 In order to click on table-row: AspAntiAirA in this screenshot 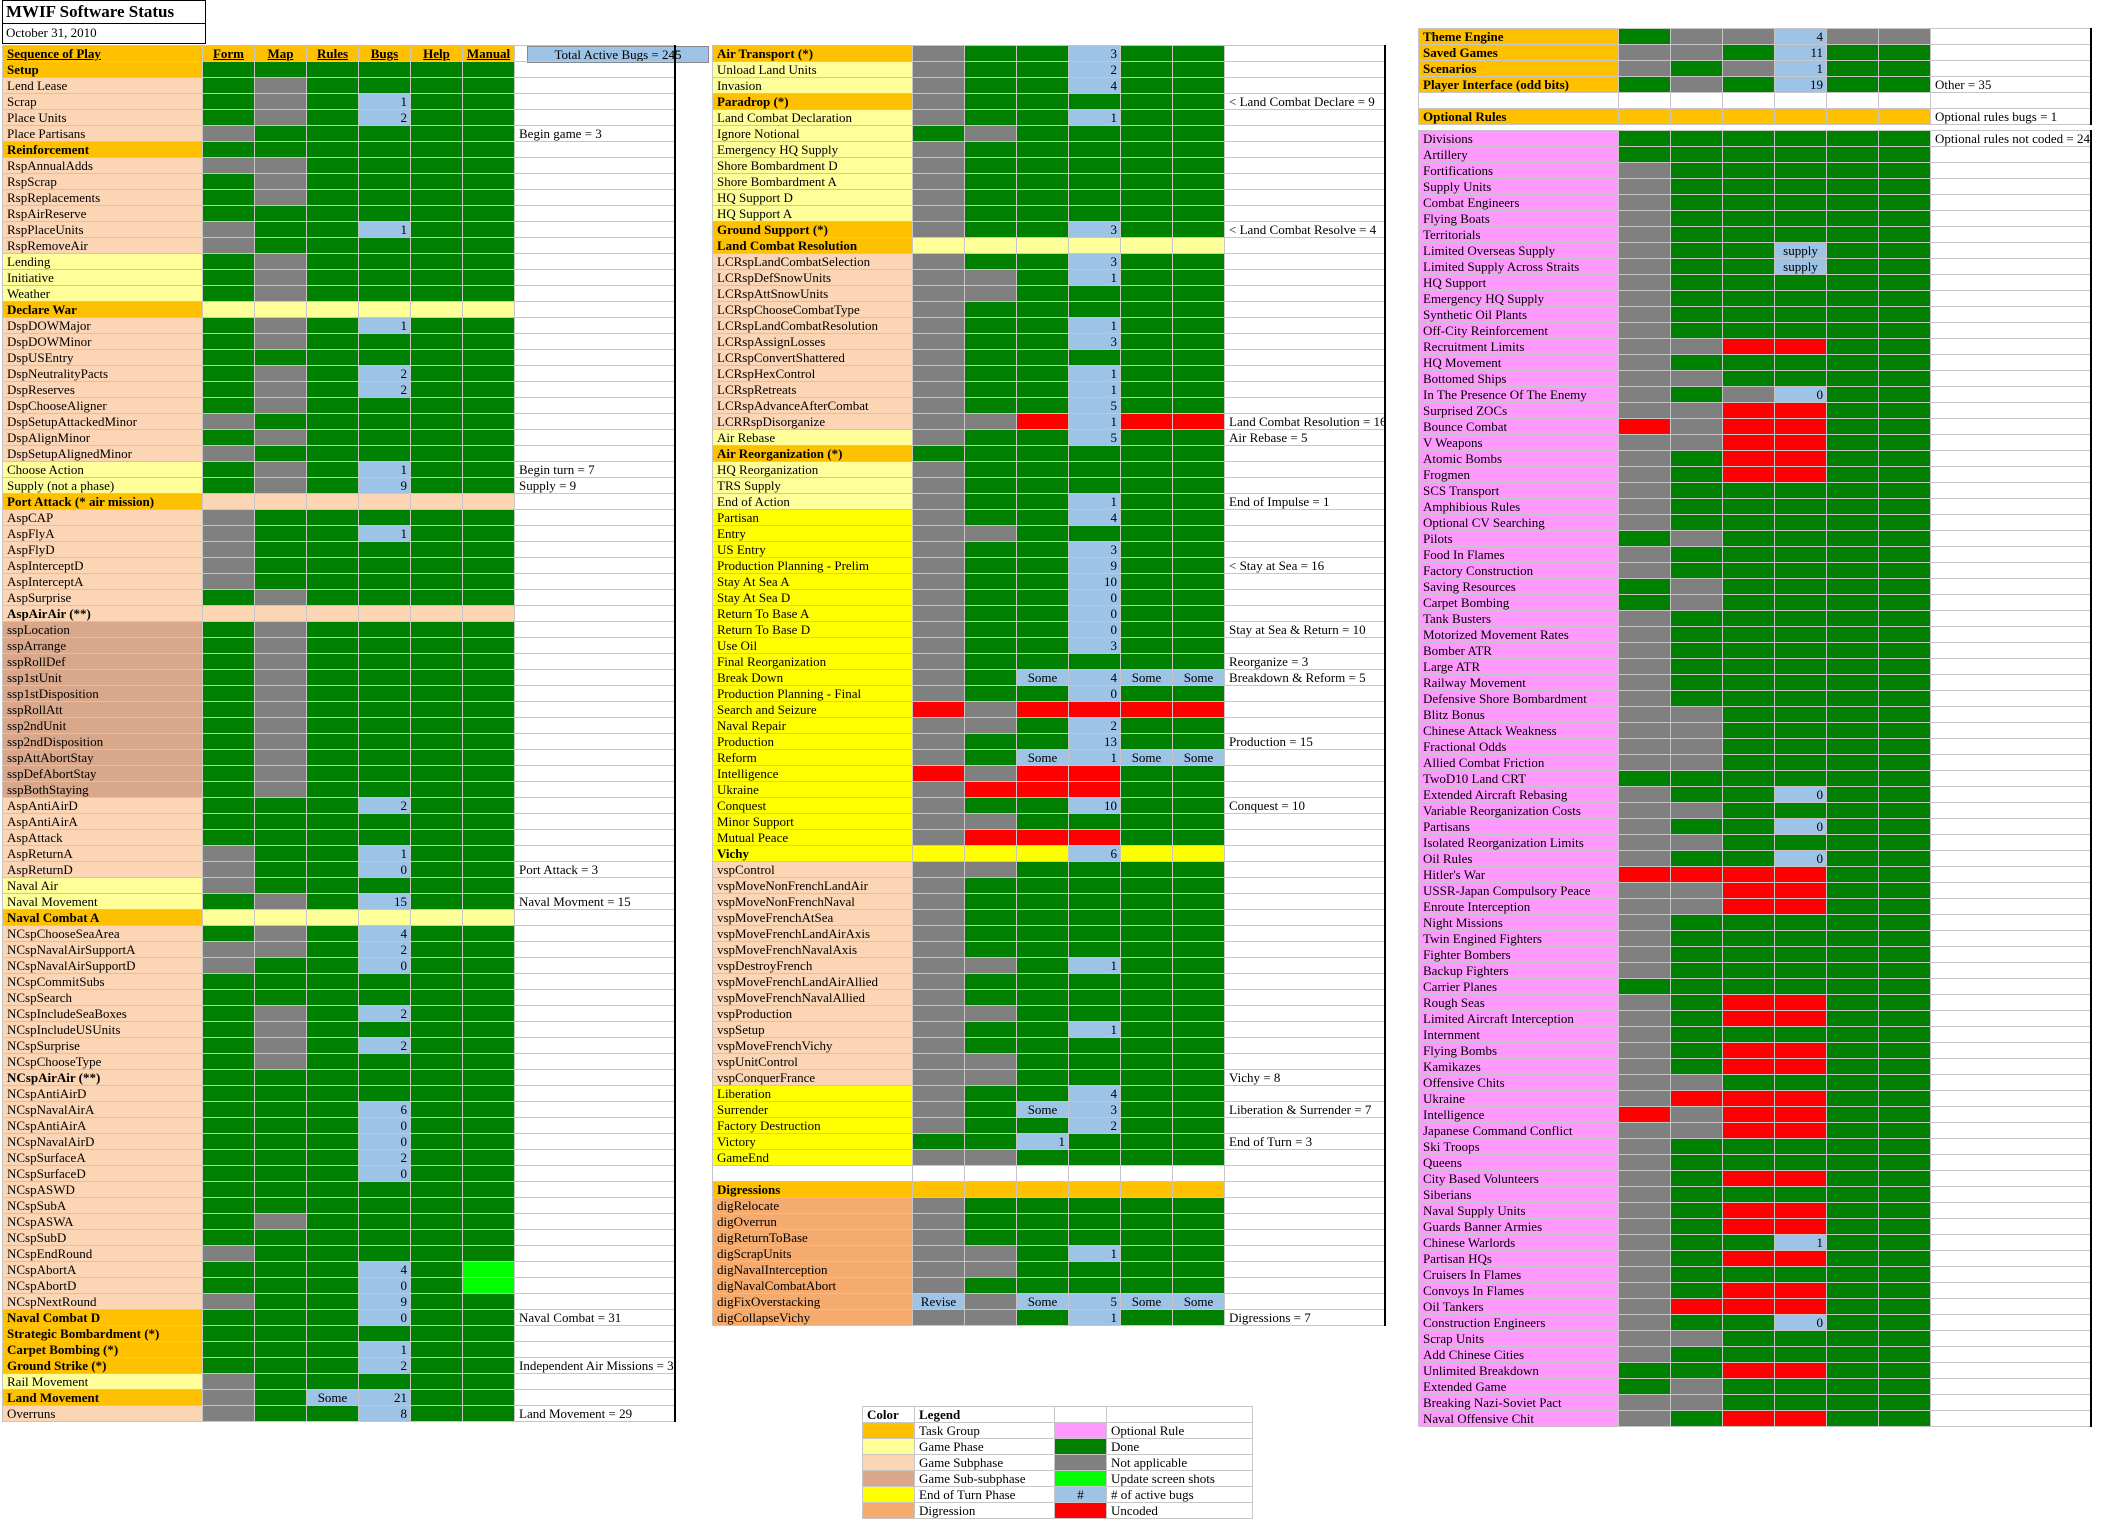, I will do `click(338, 821)`.